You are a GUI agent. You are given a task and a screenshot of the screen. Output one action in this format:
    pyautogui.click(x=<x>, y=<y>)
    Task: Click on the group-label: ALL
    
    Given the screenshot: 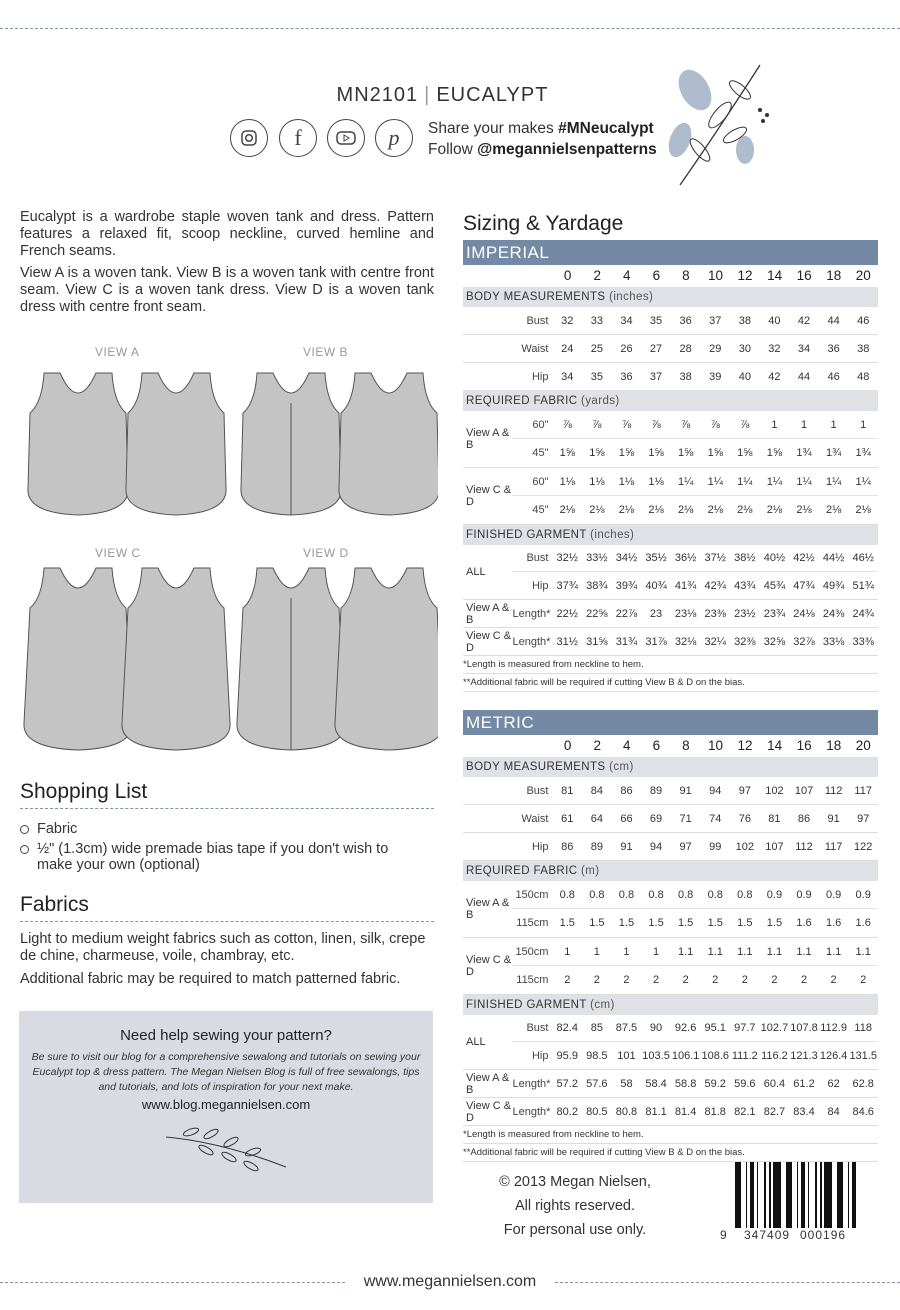 What is the action you would take?
    pyautogui.click(x=476, y=572)
    